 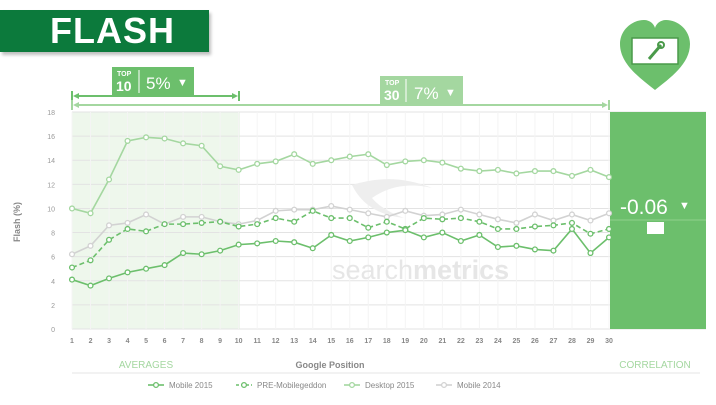 I want to click on y-tick-label: 14, so click(x=51, y=161).